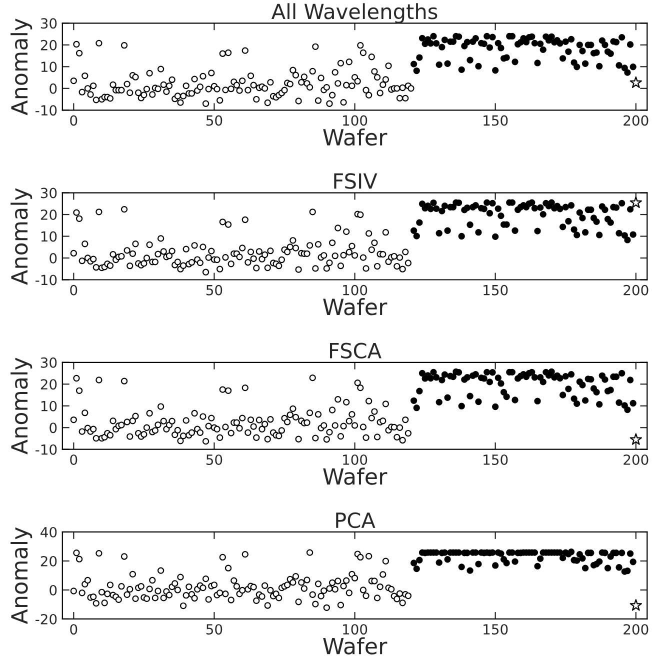 The height and width of the screenshot is (662, 657). Describe the element at coordinates (356, 520) in the screenshot. I see `chart-title: PCA` at that location.